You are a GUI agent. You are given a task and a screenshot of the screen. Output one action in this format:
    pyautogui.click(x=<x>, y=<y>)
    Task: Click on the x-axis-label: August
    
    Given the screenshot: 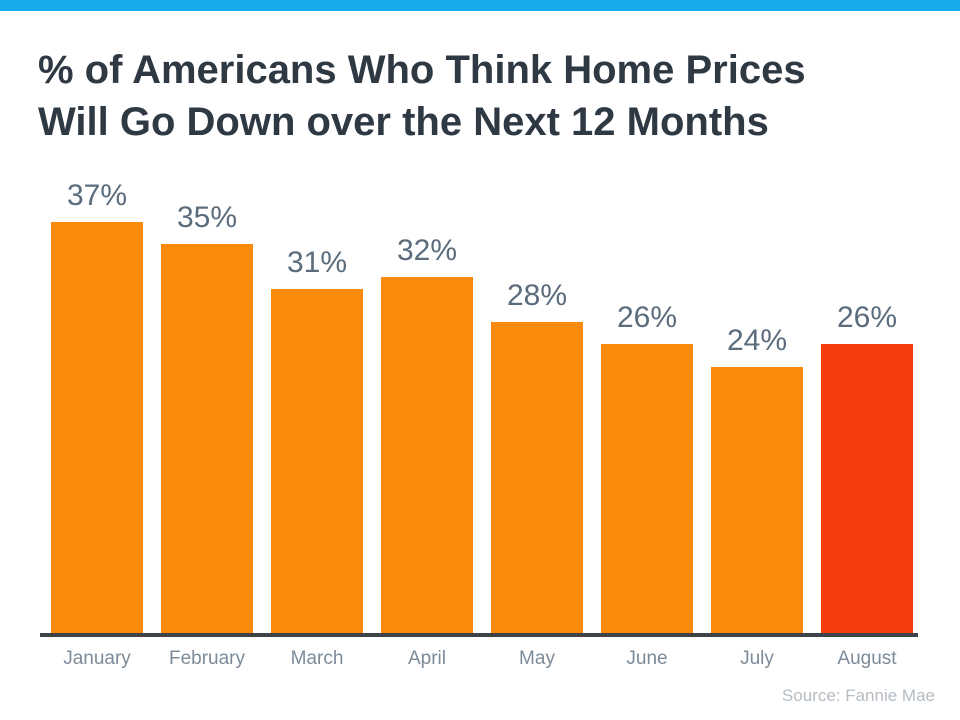 What is the action you would take?
    pyautogui.click(x=867, y=658)
    